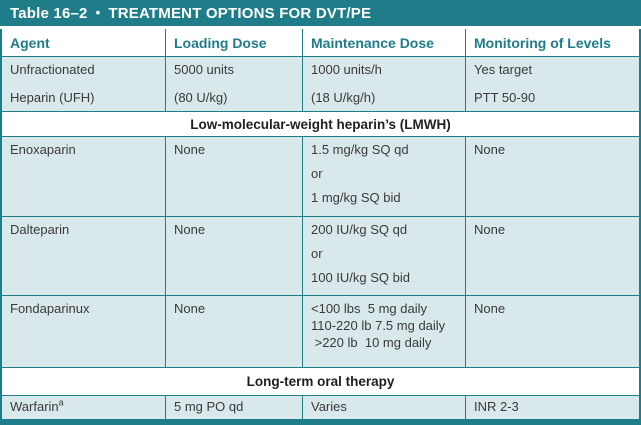 The width and height of the screenshot is (641, 425). I want to click on cell-line: 110-220 lb 7.5 mg daily, so click(378, 325).